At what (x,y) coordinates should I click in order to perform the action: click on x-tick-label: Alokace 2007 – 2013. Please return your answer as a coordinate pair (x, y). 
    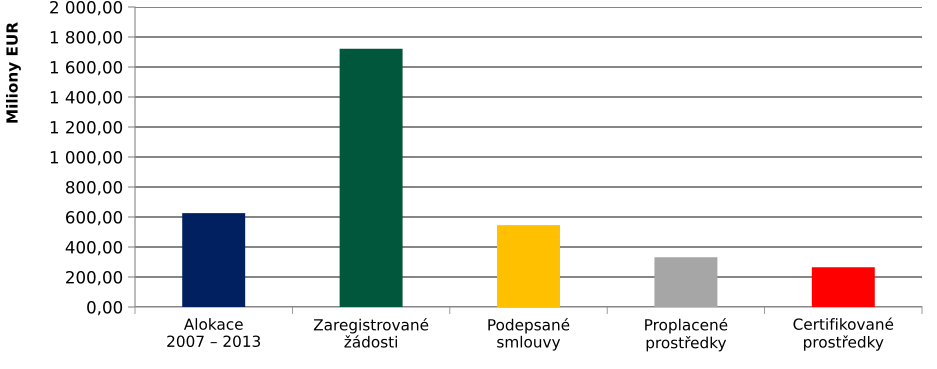
    Looking at the image, I should click on (213, 333).